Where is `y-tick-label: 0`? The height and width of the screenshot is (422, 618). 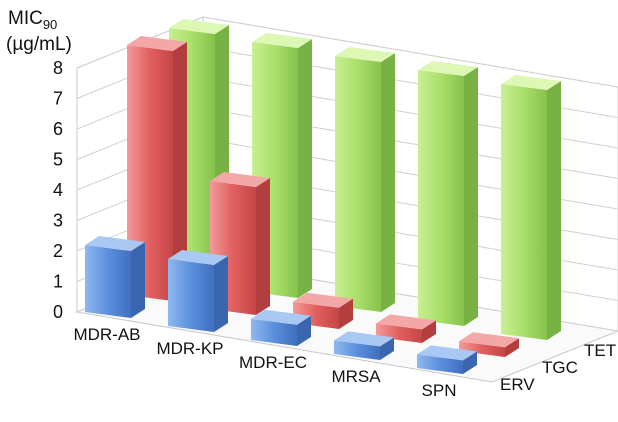 y-tick-label: 0 is located at coordinates (58, 312).